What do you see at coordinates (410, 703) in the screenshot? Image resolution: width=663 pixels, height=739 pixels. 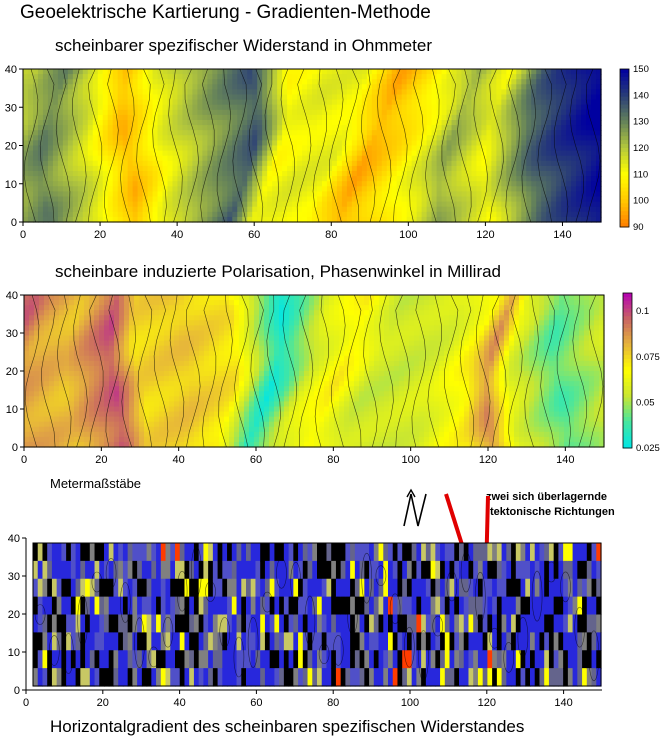 I see `chart-3-x-tick-label: 100` at bounding box center [410, 703].